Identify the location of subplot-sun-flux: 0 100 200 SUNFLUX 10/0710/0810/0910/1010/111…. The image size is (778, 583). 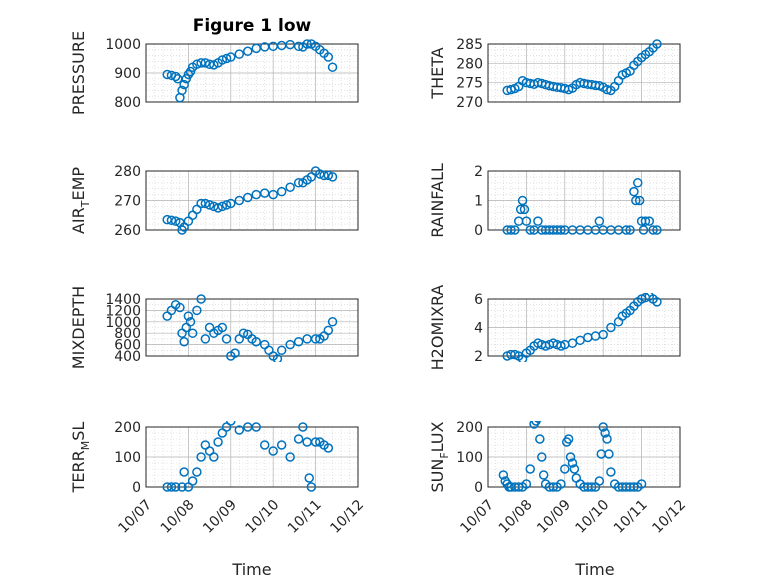
(558, 478).